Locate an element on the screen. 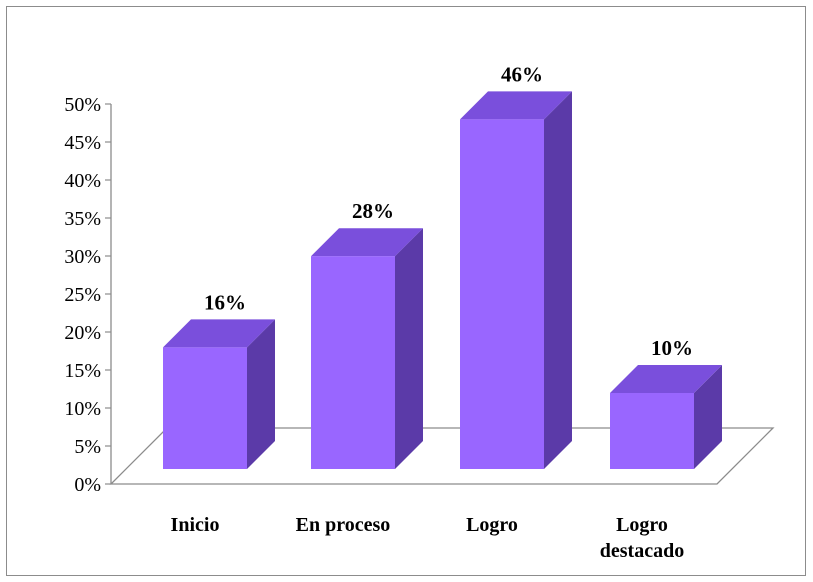 The image size is (813, 582). y-tick-label: 20% is located at coordinates (82, 333).